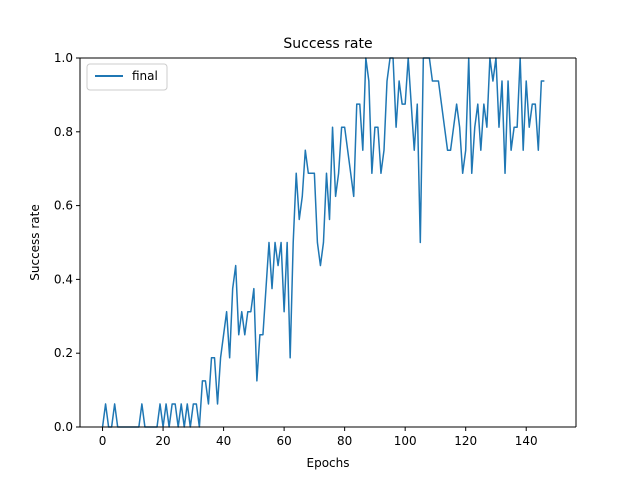  I want to click on y-tick-label: 0.2, so click(63, 353).